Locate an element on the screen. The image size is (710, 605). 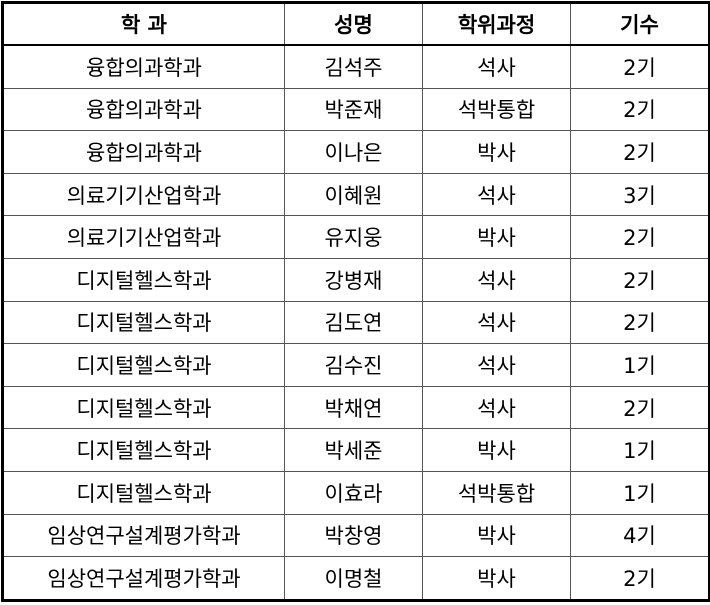
table-row: 디지털헬스학과 박세준 박사 1기 is located at coordinates (356, 450).